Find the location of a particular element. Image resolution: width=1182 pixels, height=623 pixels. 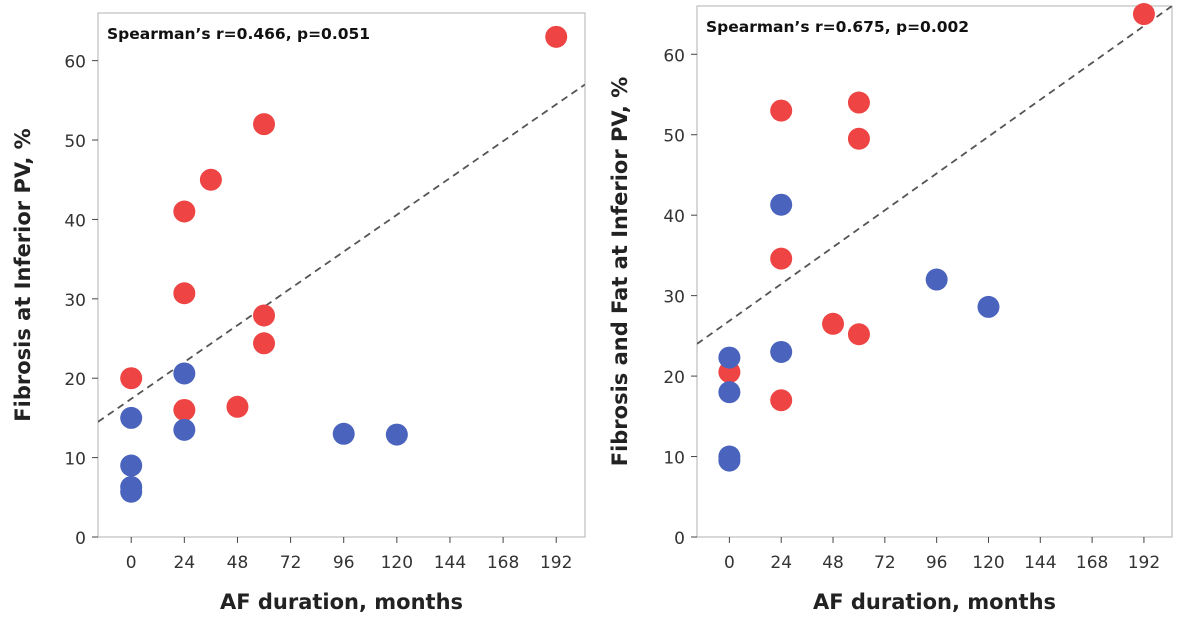

spearman-annotation: Spearman’s r=0.675, p=0.002 is located at coordinates (837, 27).